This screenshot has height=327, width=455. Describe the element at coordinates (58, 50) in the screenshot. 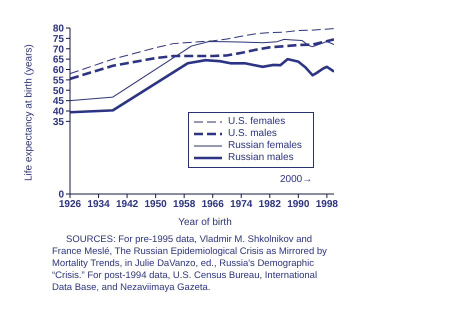

I see `y-tick-label: 70` at that location.